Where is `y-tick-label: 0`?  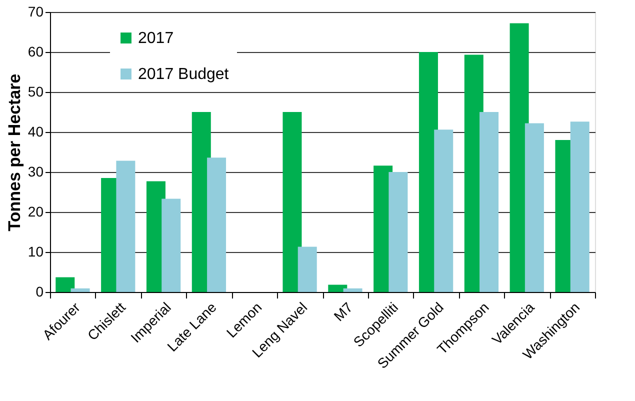
y-tick-label: 0 is located at coordinates (40, 292).